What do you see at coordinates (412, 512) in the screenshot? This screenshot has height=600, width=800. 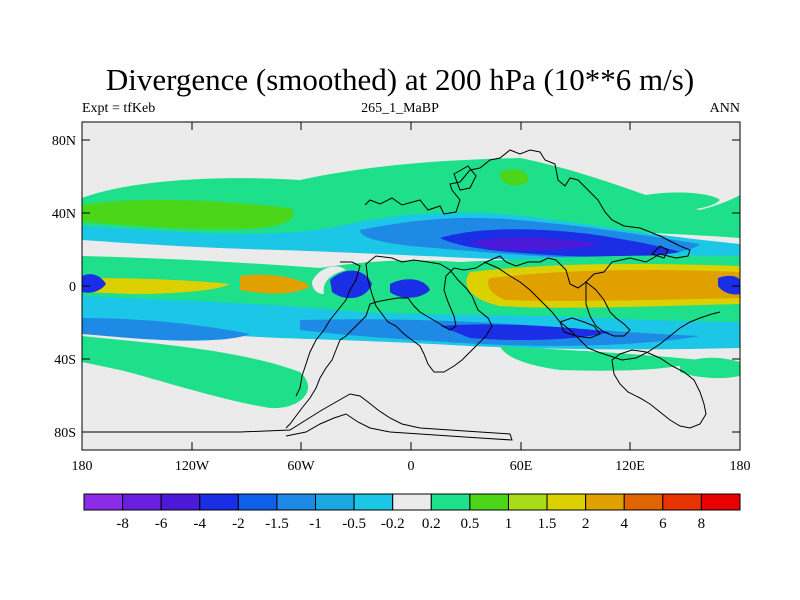 I see `colorbar: -8 -6 -4 -2 -1.5 -1 -0.5 -0.2 0.2 0.5 1 1.5 2 4 6 8` at bounding box center [412, 512].